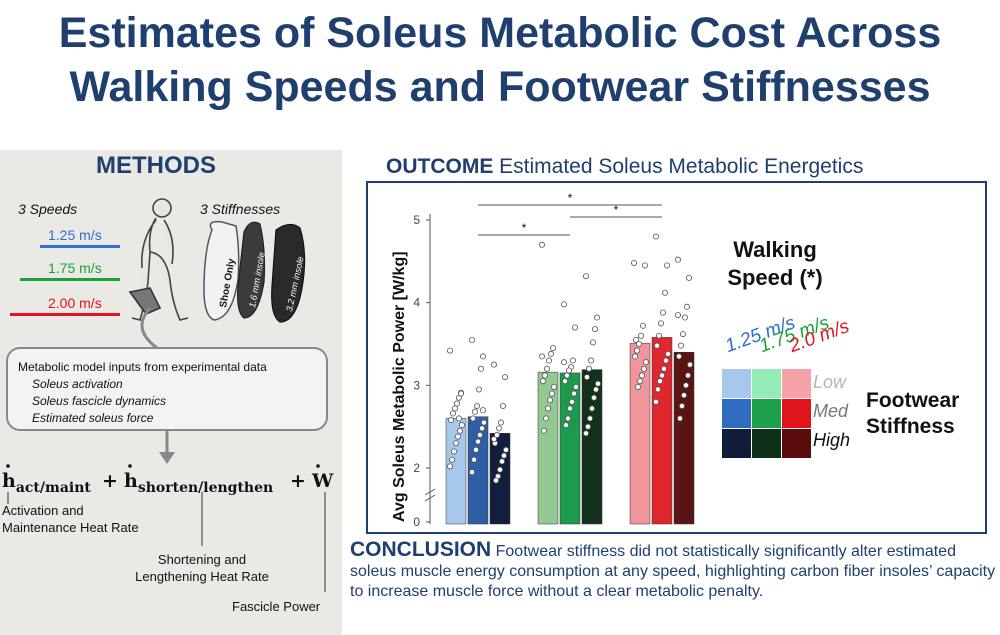 The image size is (1000, 635). Describe the element at coordinates (75, 303) in the screenshot. I see `speed-label-3: 2.00 m/s` at that location.